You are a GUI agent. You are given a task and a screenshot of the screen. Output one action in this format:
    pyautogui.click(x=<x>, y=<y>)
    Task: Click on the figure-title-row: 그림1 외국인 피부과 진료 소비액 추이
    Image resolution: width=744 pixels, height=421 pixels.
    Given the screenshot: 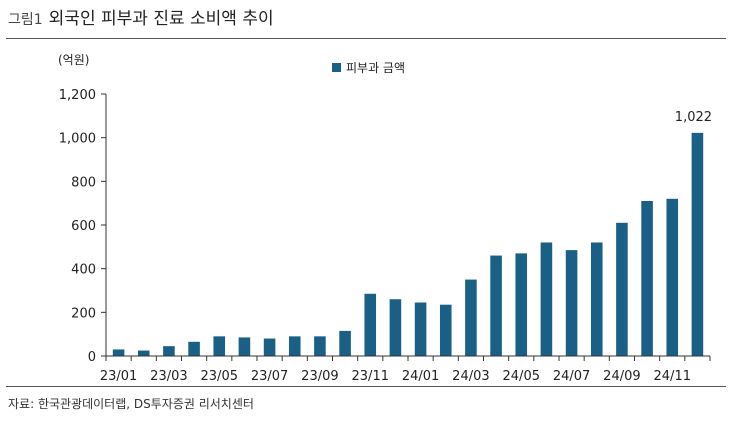 What is the action you would take?
    pyautogui.click(x=141, y=19)
    